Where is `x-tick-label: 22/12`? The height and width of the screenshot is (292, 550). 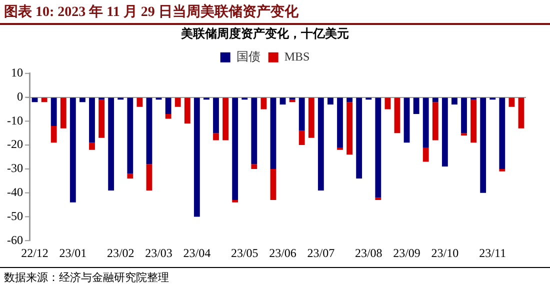 x-tick-label: 22/12 is located at coordinates (34, 253).